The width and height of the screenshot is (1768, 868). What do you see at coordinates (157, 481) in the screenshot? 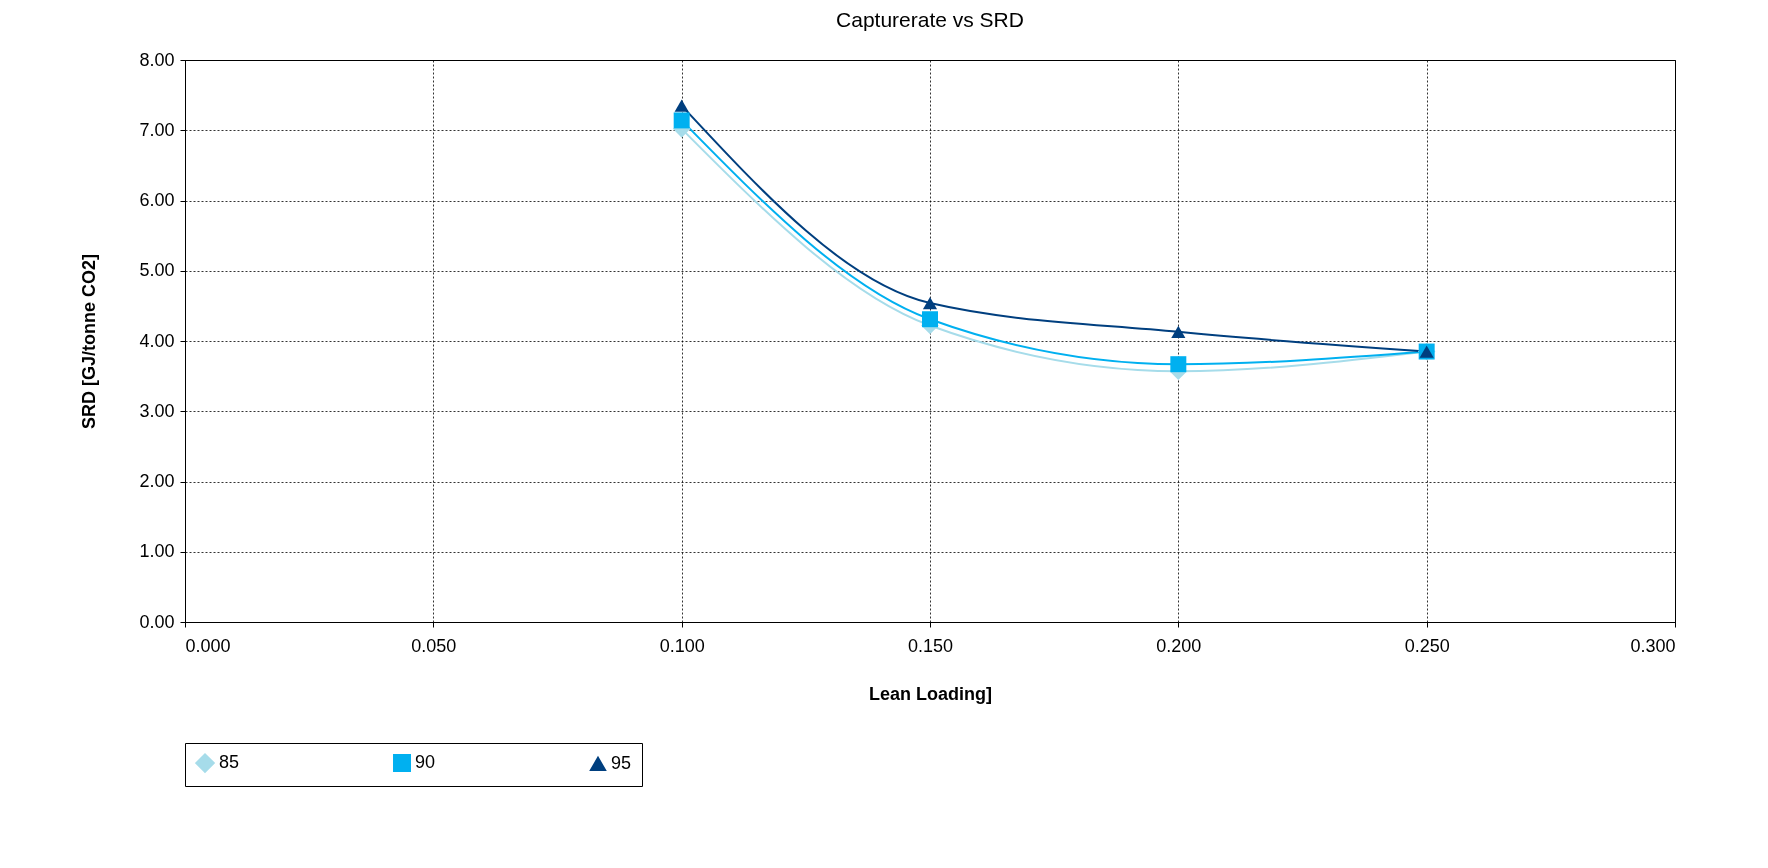
I see `y-tick-label: 2.00` at bounding box center [157, 481].